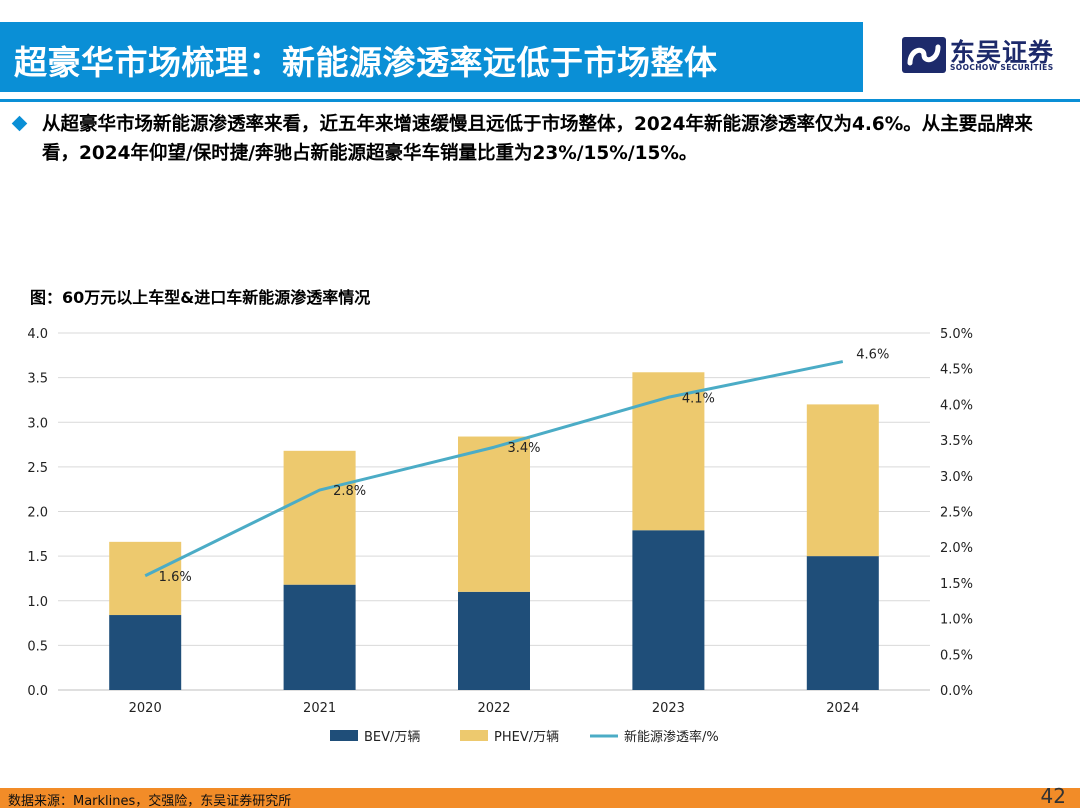 The width and height of the screenshot is (1080, 809). What do you see at coordinates (37, 468) in the screenshot?
I see `y-left-tick-label: 2.5` at bounding box center [37, 468].